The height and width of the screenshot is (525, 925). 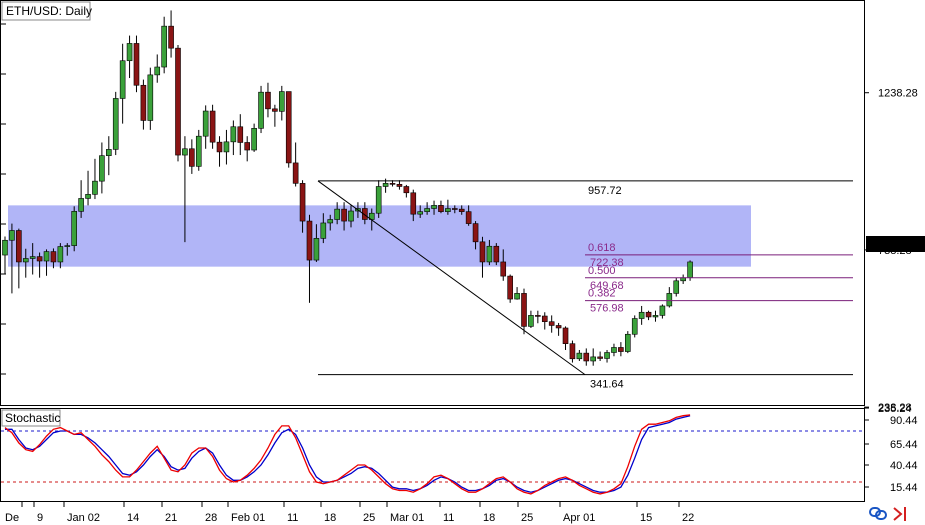 I want to click on time-axis-label: 28, so click(x=211, y=518).